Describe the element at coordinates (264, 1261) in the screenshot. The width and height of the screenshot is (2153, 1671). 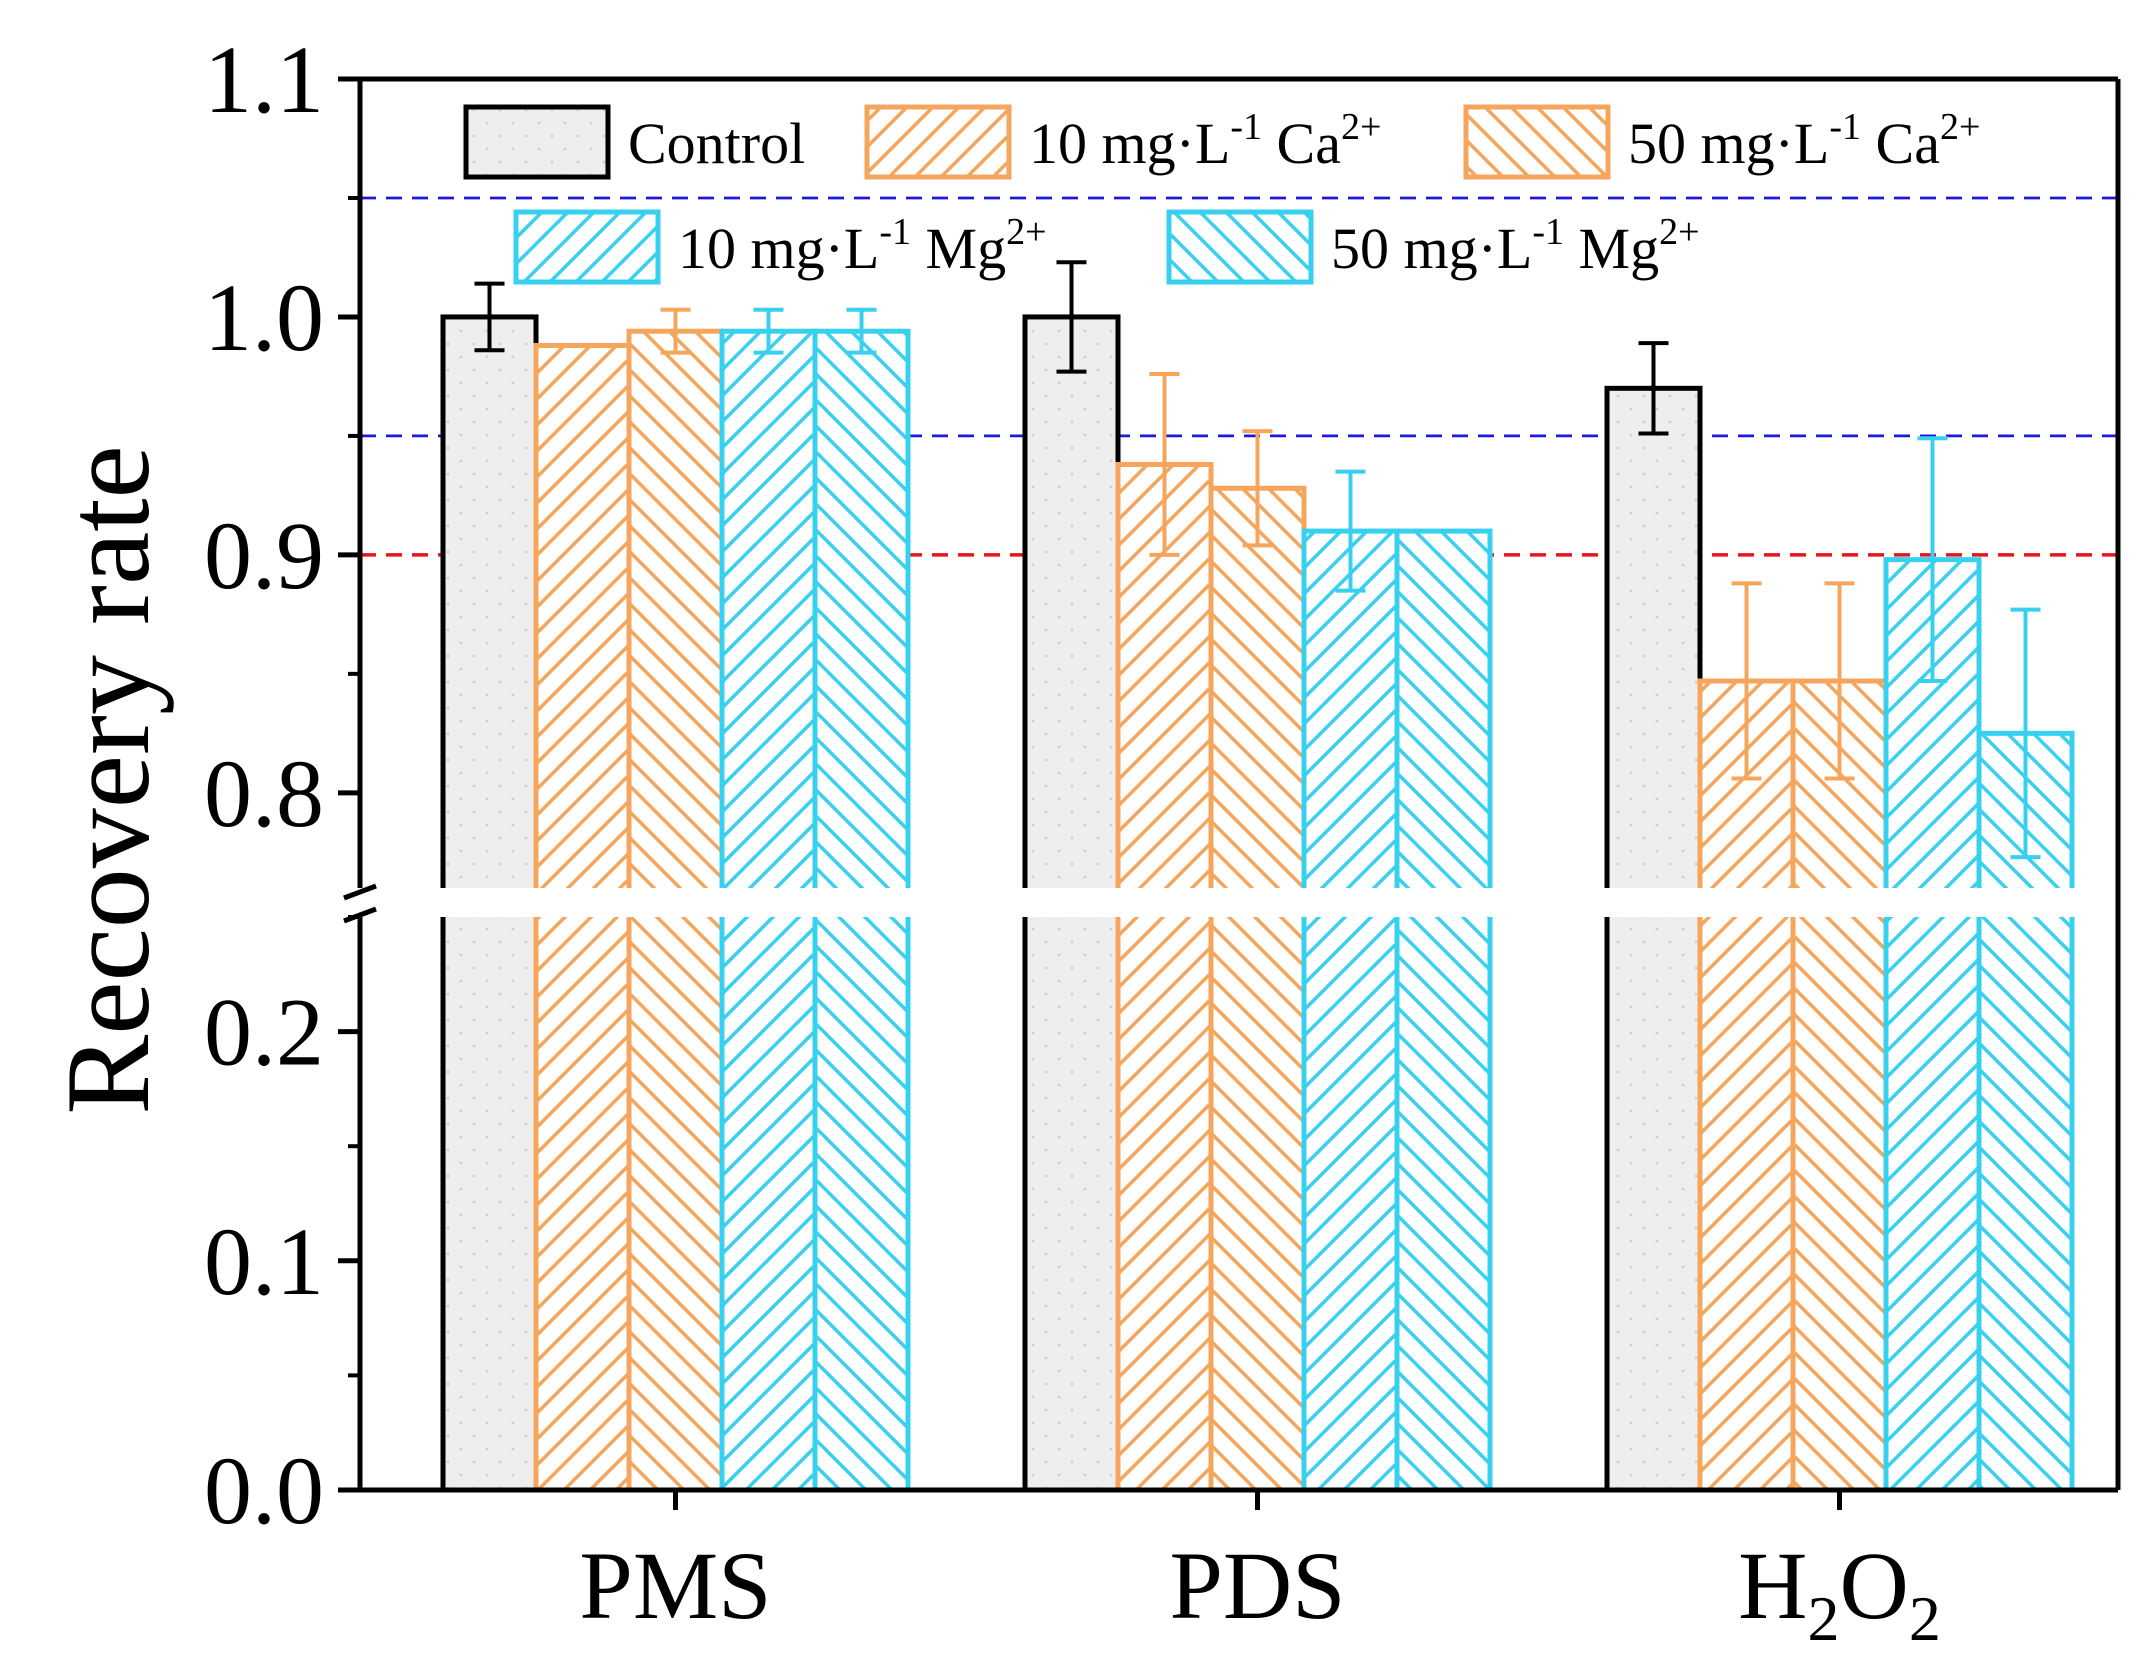
I see `y-tick-label: 0.1` at that location.